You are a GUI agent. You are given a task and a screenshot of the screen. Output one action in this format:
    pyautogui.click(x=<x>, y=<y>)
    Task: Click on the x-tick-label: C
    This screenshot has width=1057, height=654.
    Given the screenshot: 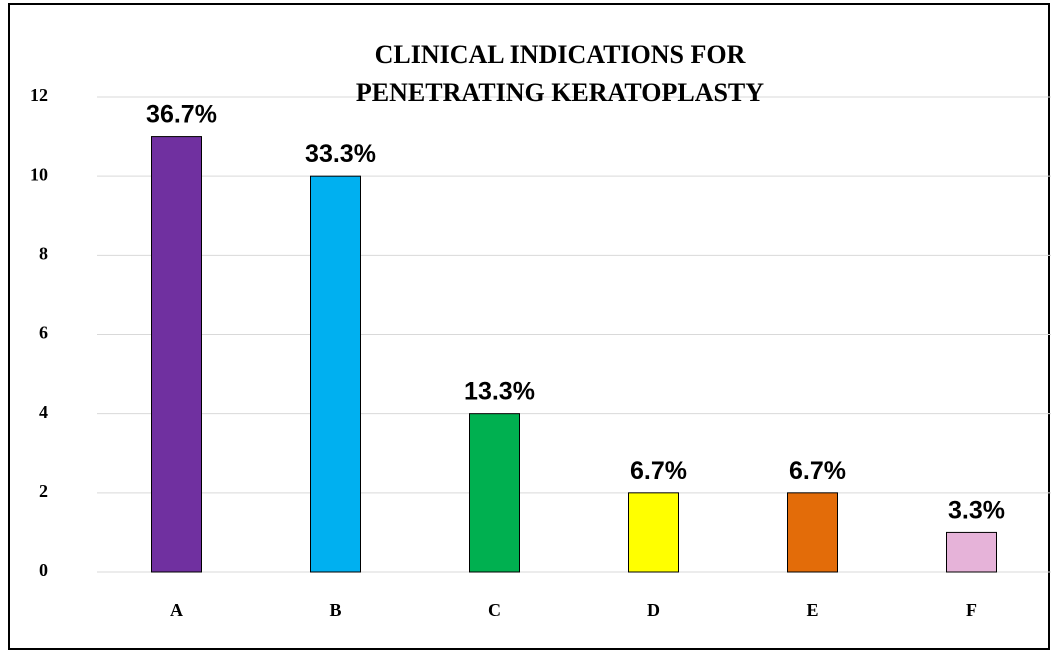 What is the action you would take?
    pyautogui.click(x=494, y=610)
    